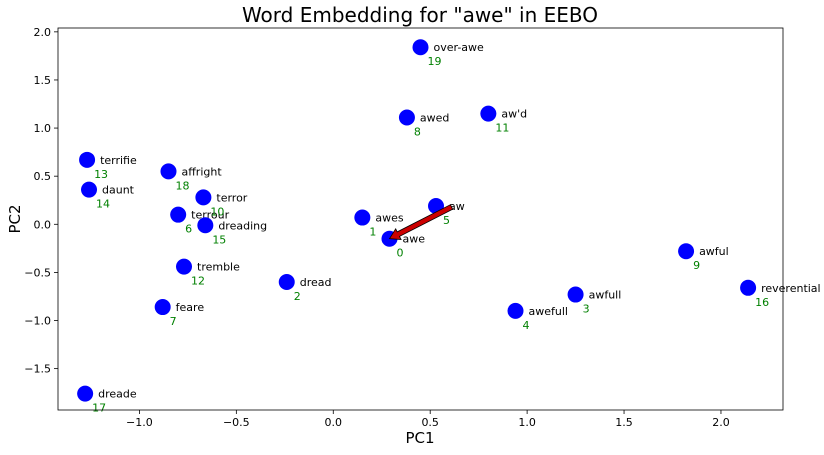 This screenshot has width=824, height=455. I want to click on y-tick-label: −0.5, so click(37, 272).